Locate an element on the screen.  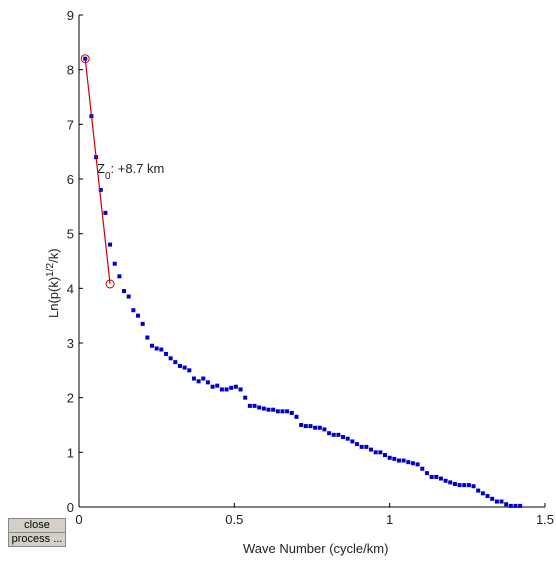
close-button: close is located at coordinates (37, 525).